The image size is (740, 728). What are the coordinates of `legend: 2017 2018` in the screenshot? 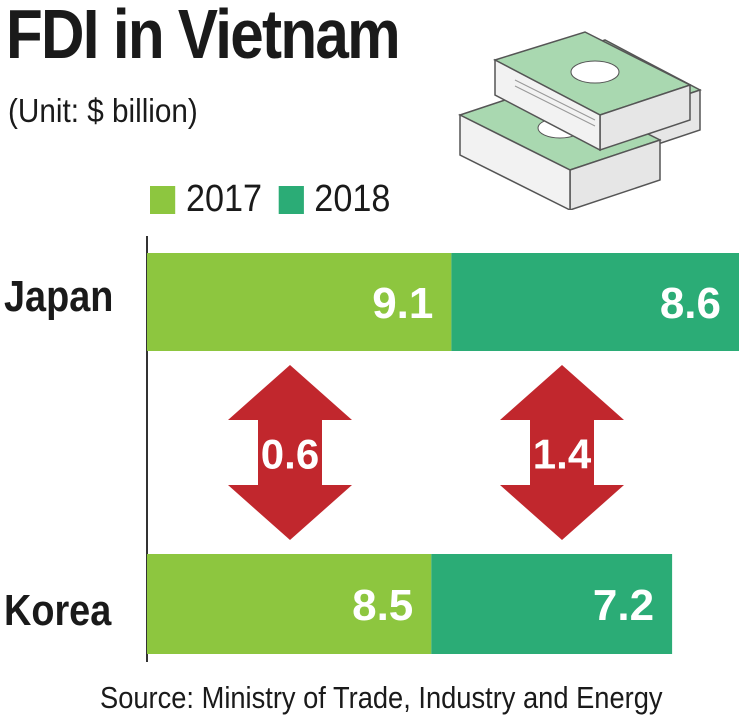 It's located at (278, 199).